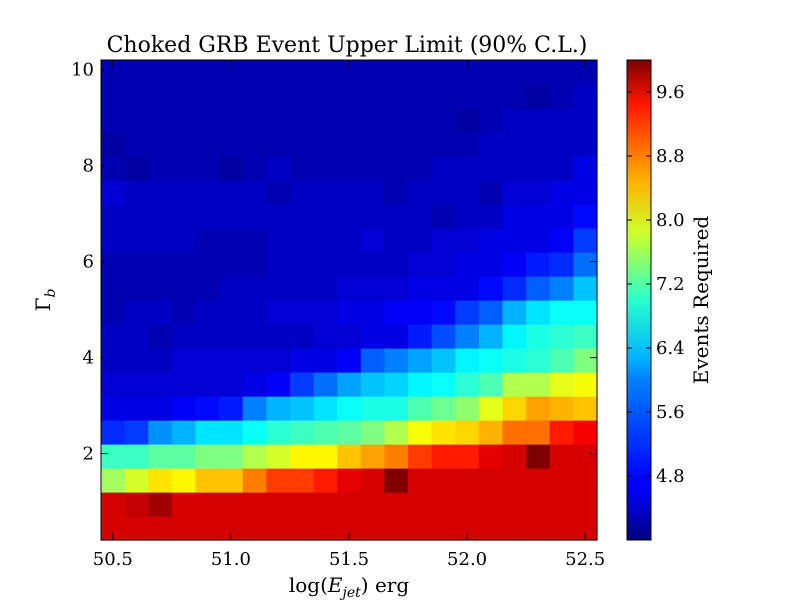  I want to click on colorbar-tick-label: 5.6, so click(670, 412).